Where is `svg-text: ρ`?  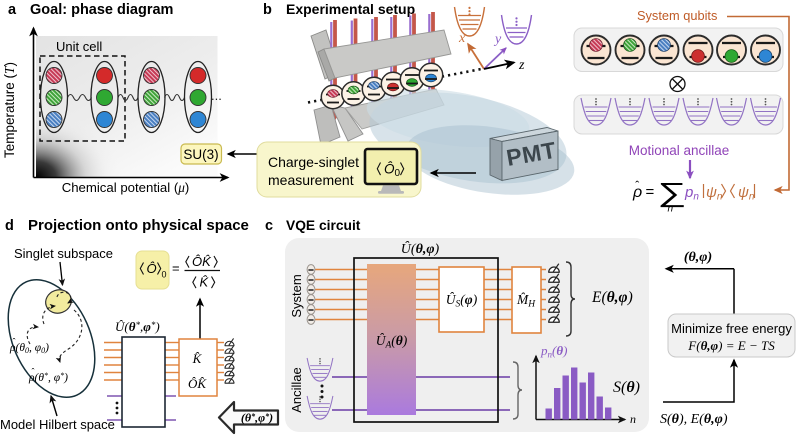
svg-text: ρ is located at coordinates (637, 192).